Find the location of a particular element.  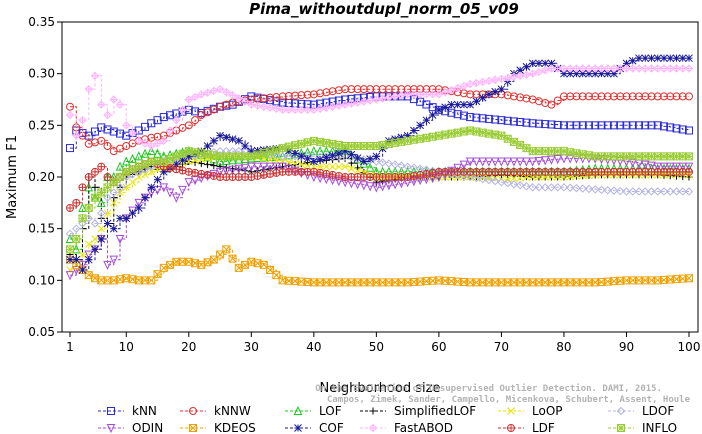

legend-item-cof: COF is located at coordinates (314, 427).